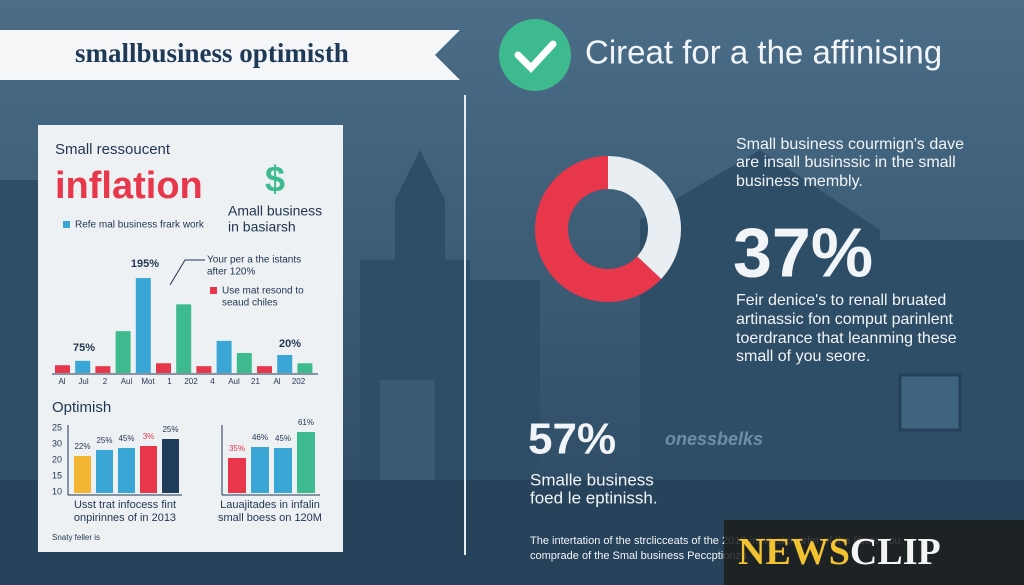 The height and width of the screenshot is (585, 1024). Describe the element at coordinates (845, 319) in the screenshot. I see `para-text: artinassic fon comput parinlent` at that location.